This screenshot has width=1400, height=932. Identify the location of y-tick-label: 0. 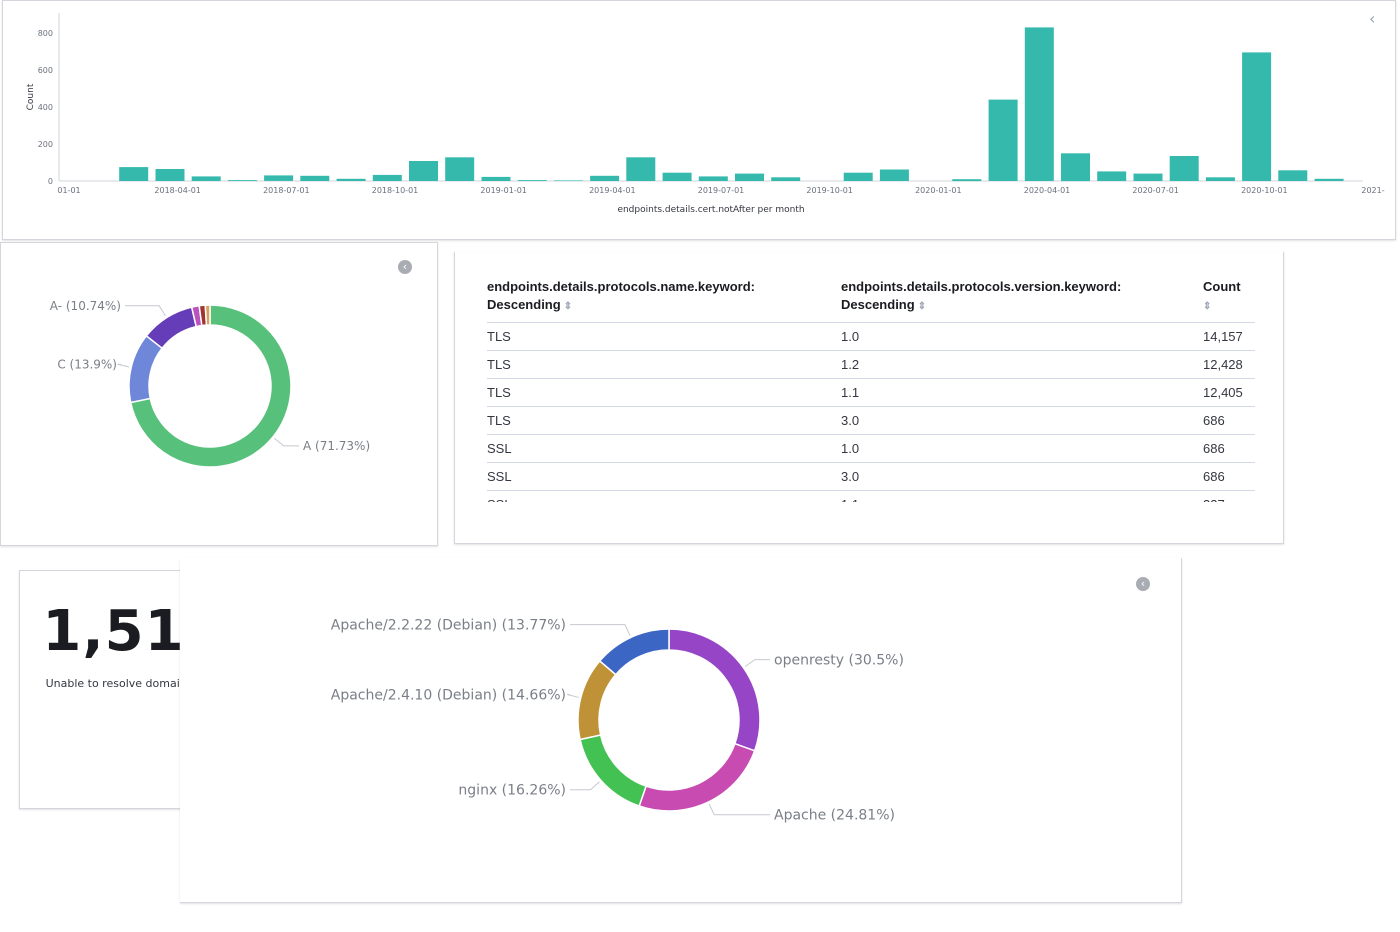
(50, 181).